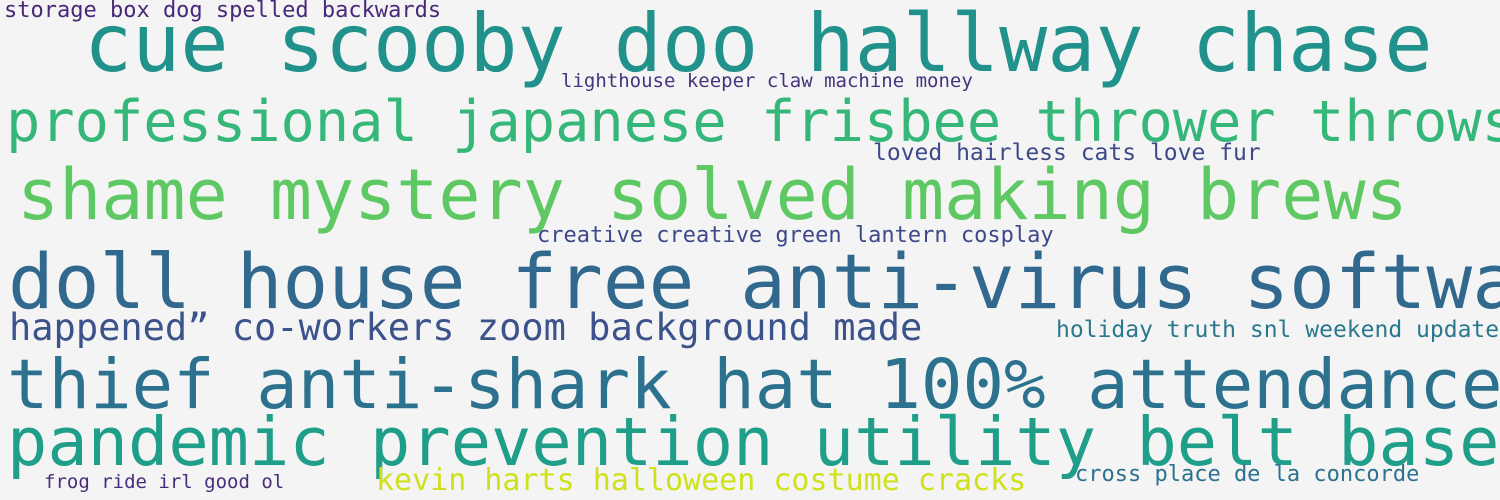  Describe the element at coordinates (795, 235) in the screenshot. I see `phrase-creative-lantern: creative creative green lantern cosplay` at that location.